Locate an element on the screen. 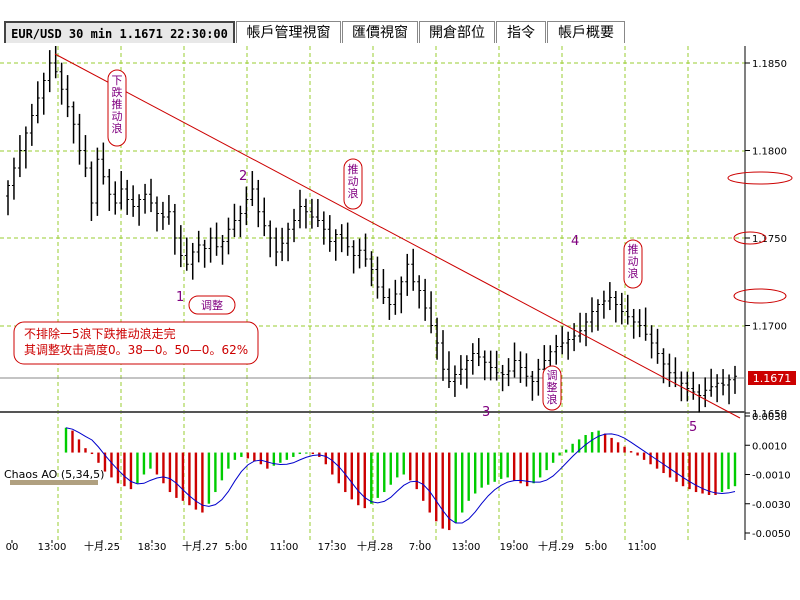  tab-open-positions: 開倉部位 is located at coordinates (457, 32).